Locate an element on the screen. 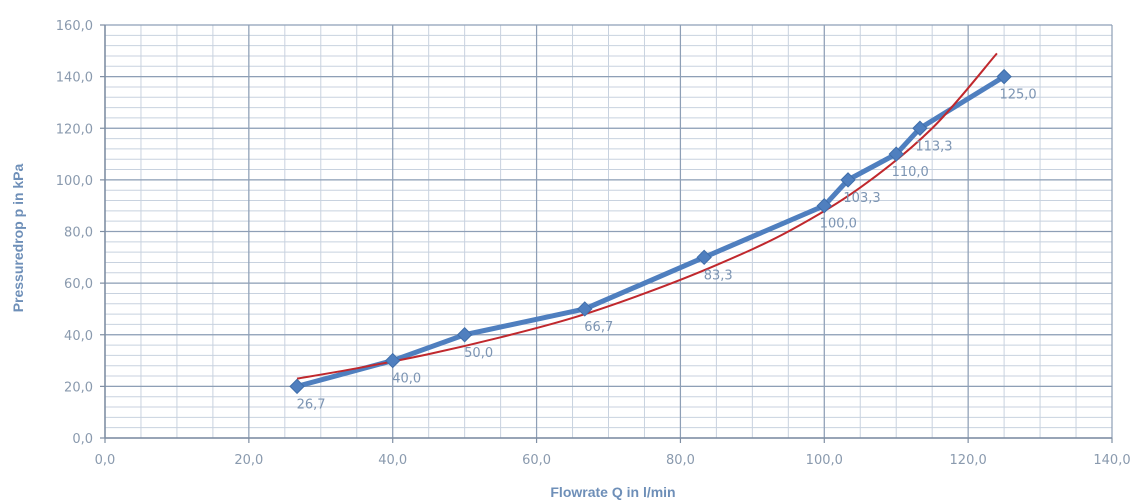 This screenshot has height=502, width=1143. data-point-label: 125,0 is located at coordinates (1017, 95).